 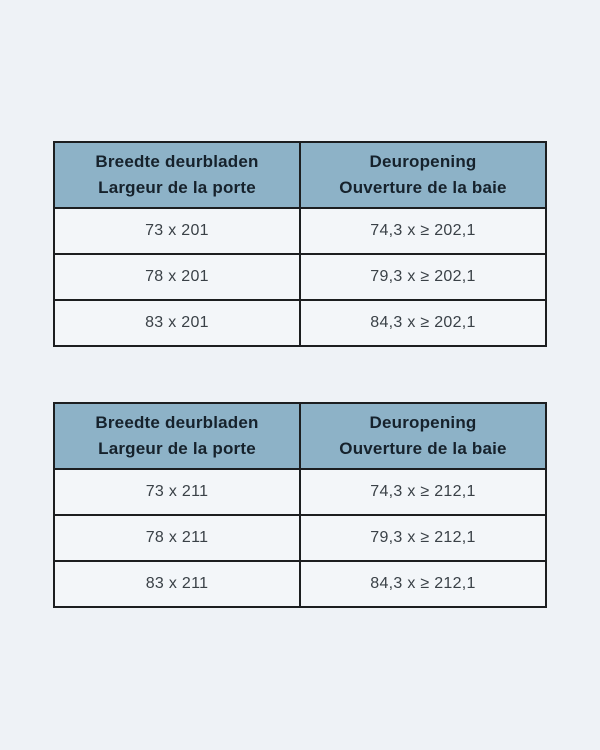 I want to click on cell-door-size: 83 x 211, so click(x=177, y=584).